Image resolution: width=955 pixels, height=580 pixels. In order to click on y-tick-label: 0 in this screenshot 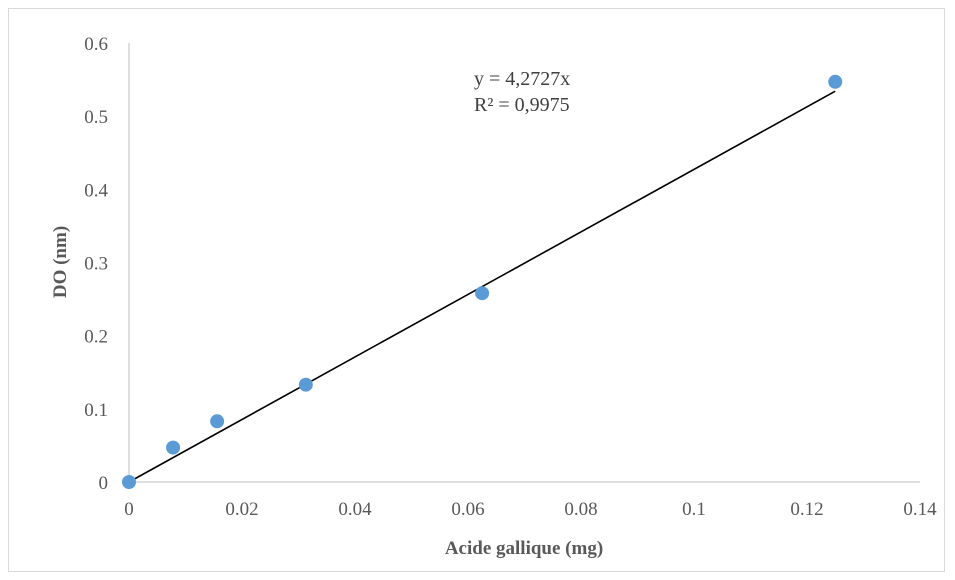, I will do `click(104, 483)`.